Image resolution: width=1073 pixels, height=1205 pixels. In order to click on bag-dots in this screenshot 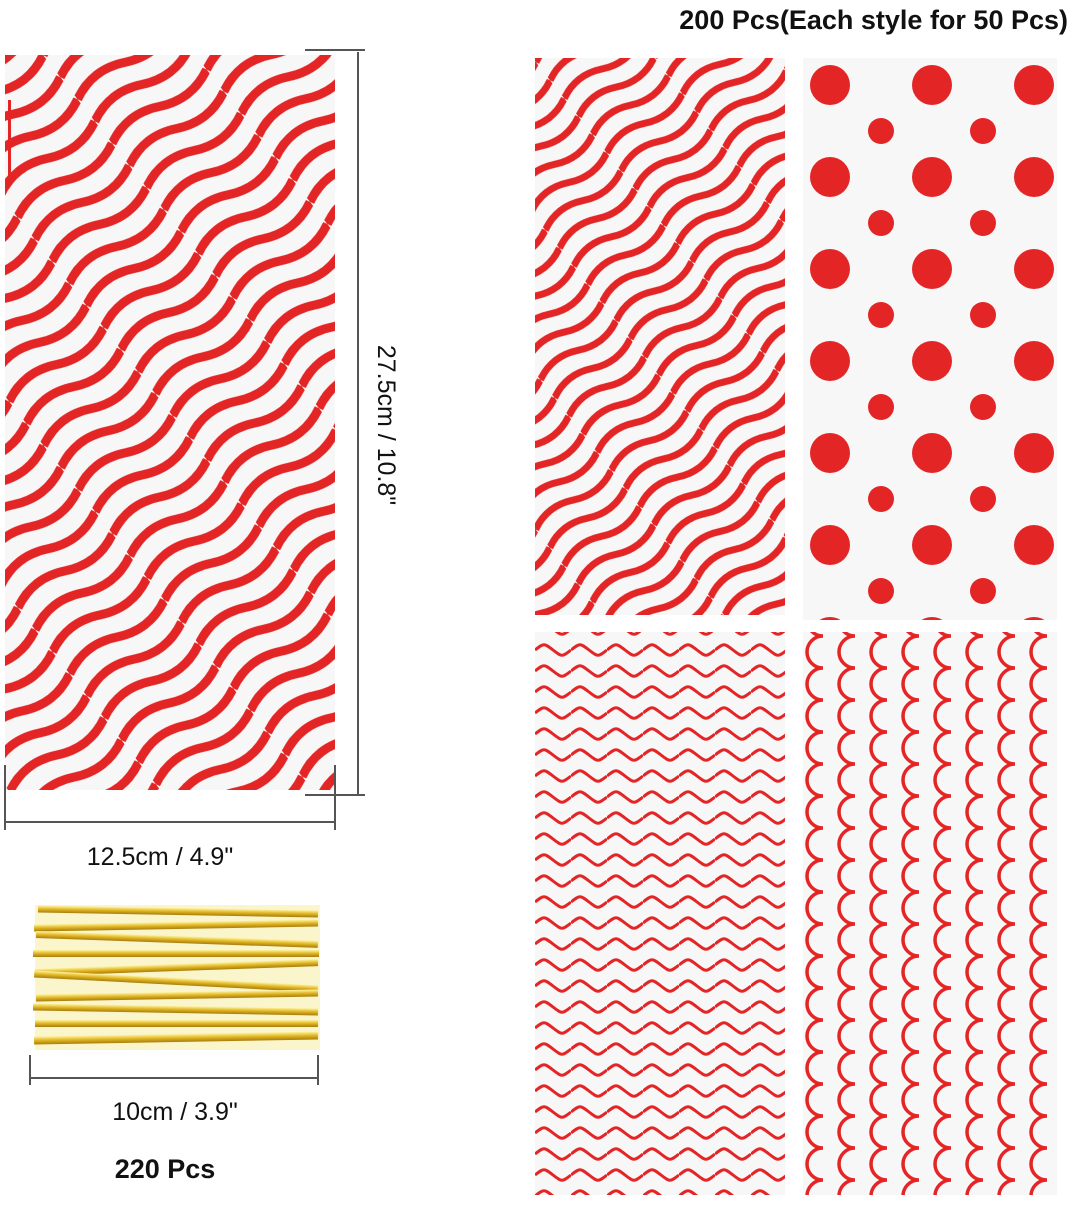, I will do `click(930, 339)`.